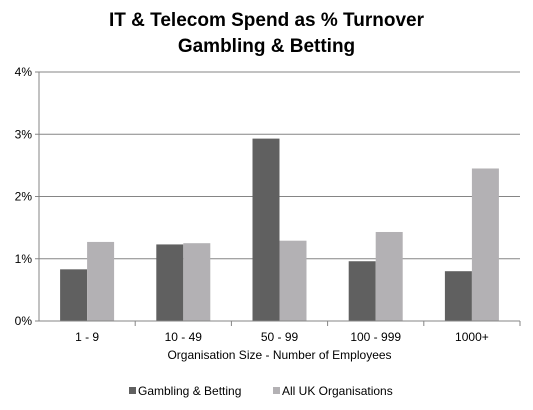 This screenshot has height=410, width=533. I want to click on legend-label: Gambling & Betting, so click(189, 391).